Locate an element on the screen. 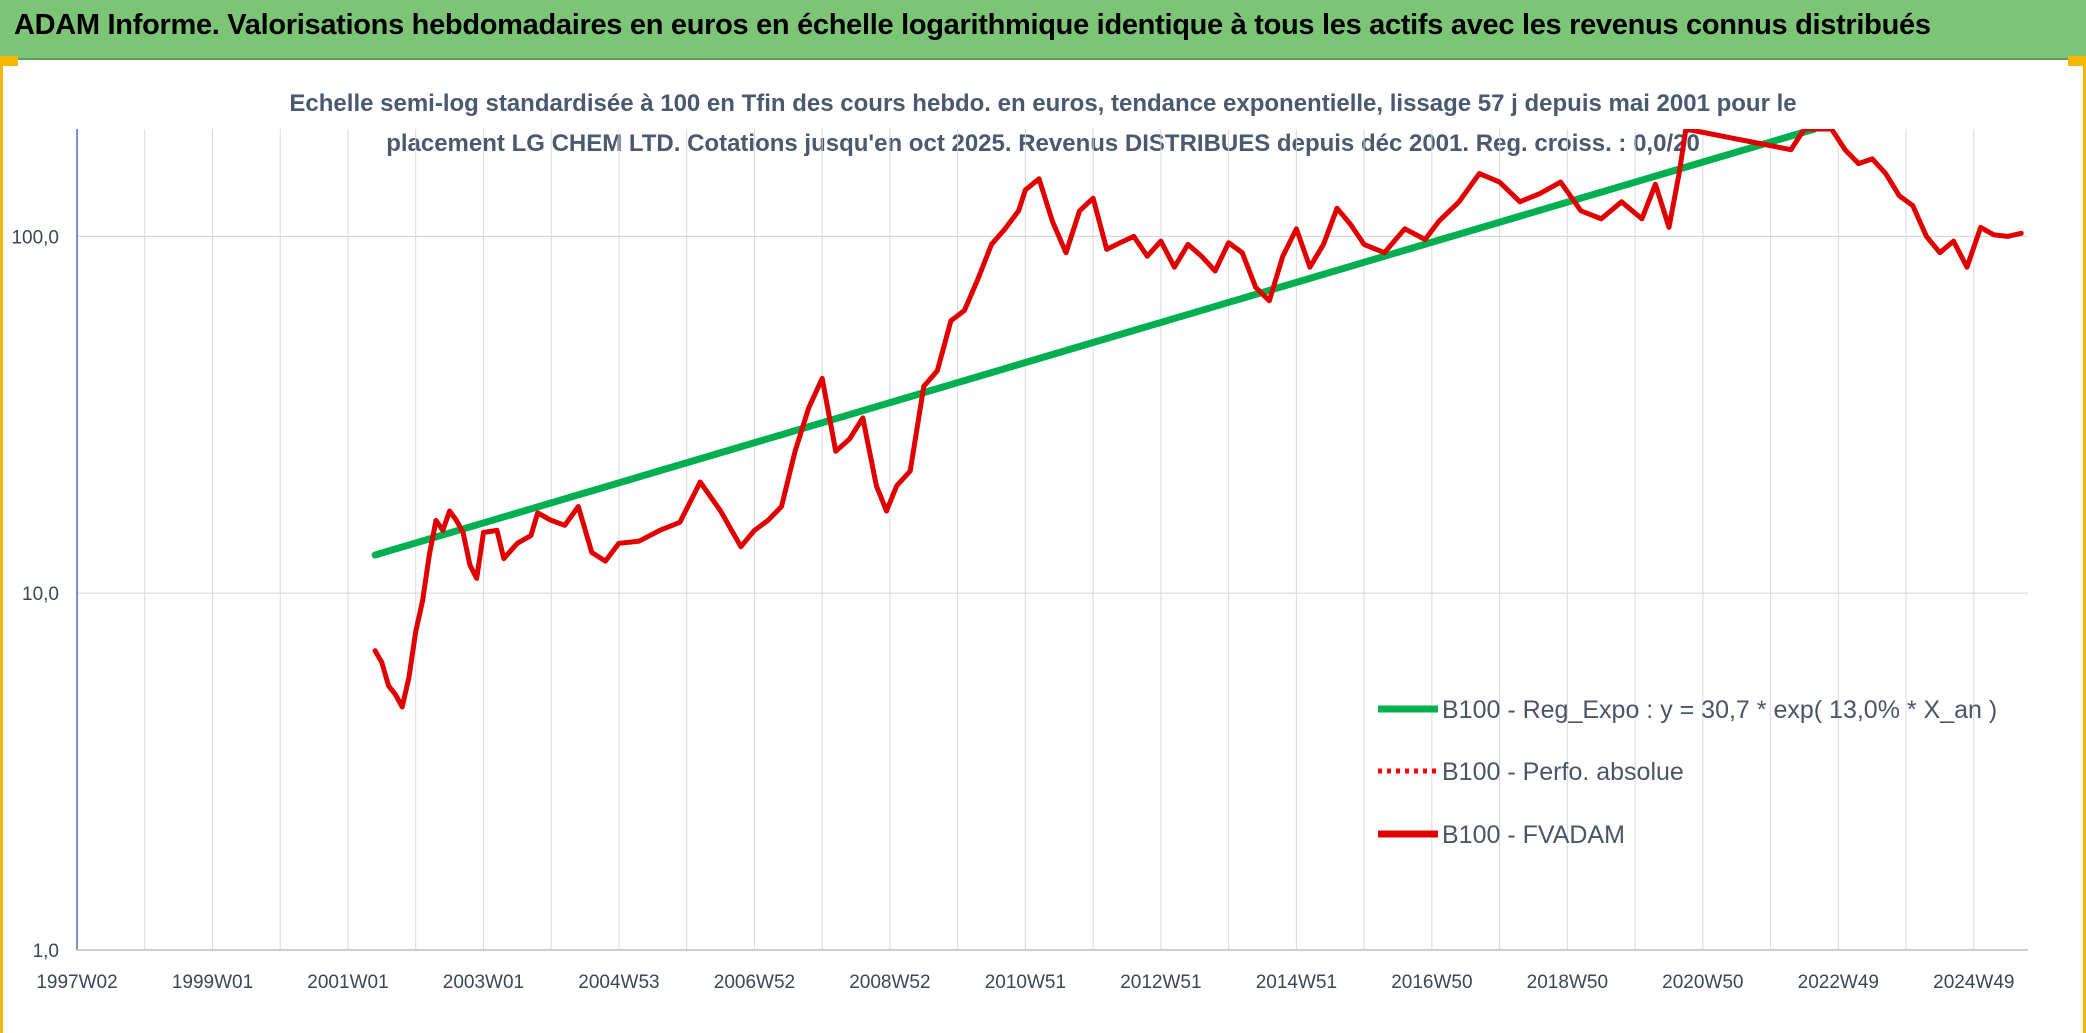  x-tick-label: 1997W02 is located at coordinates (76, 982).